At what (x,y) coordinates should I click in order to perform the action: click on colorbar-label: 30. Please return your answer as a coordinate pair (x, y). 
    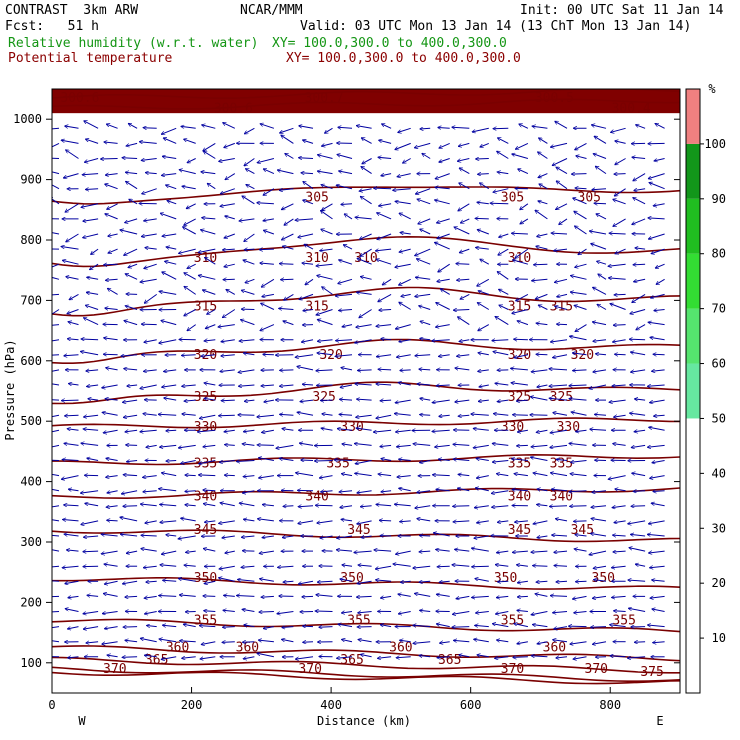
    Looking at the image, I should click on (719, 528).